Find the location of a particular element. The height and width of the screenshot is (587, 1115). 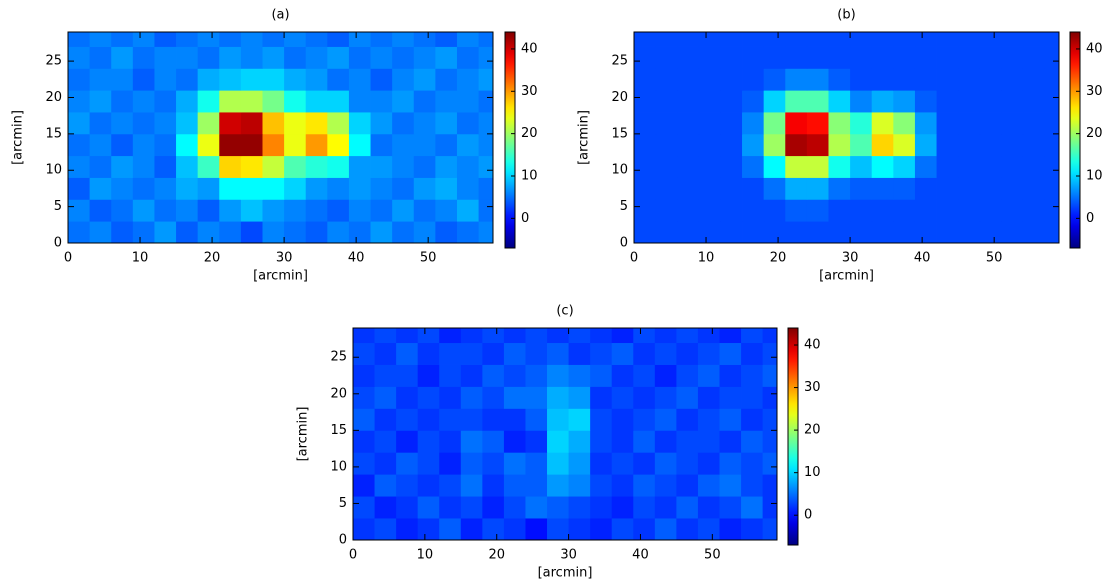

x-tick-label: 20 is located at coordinates (496, 555).